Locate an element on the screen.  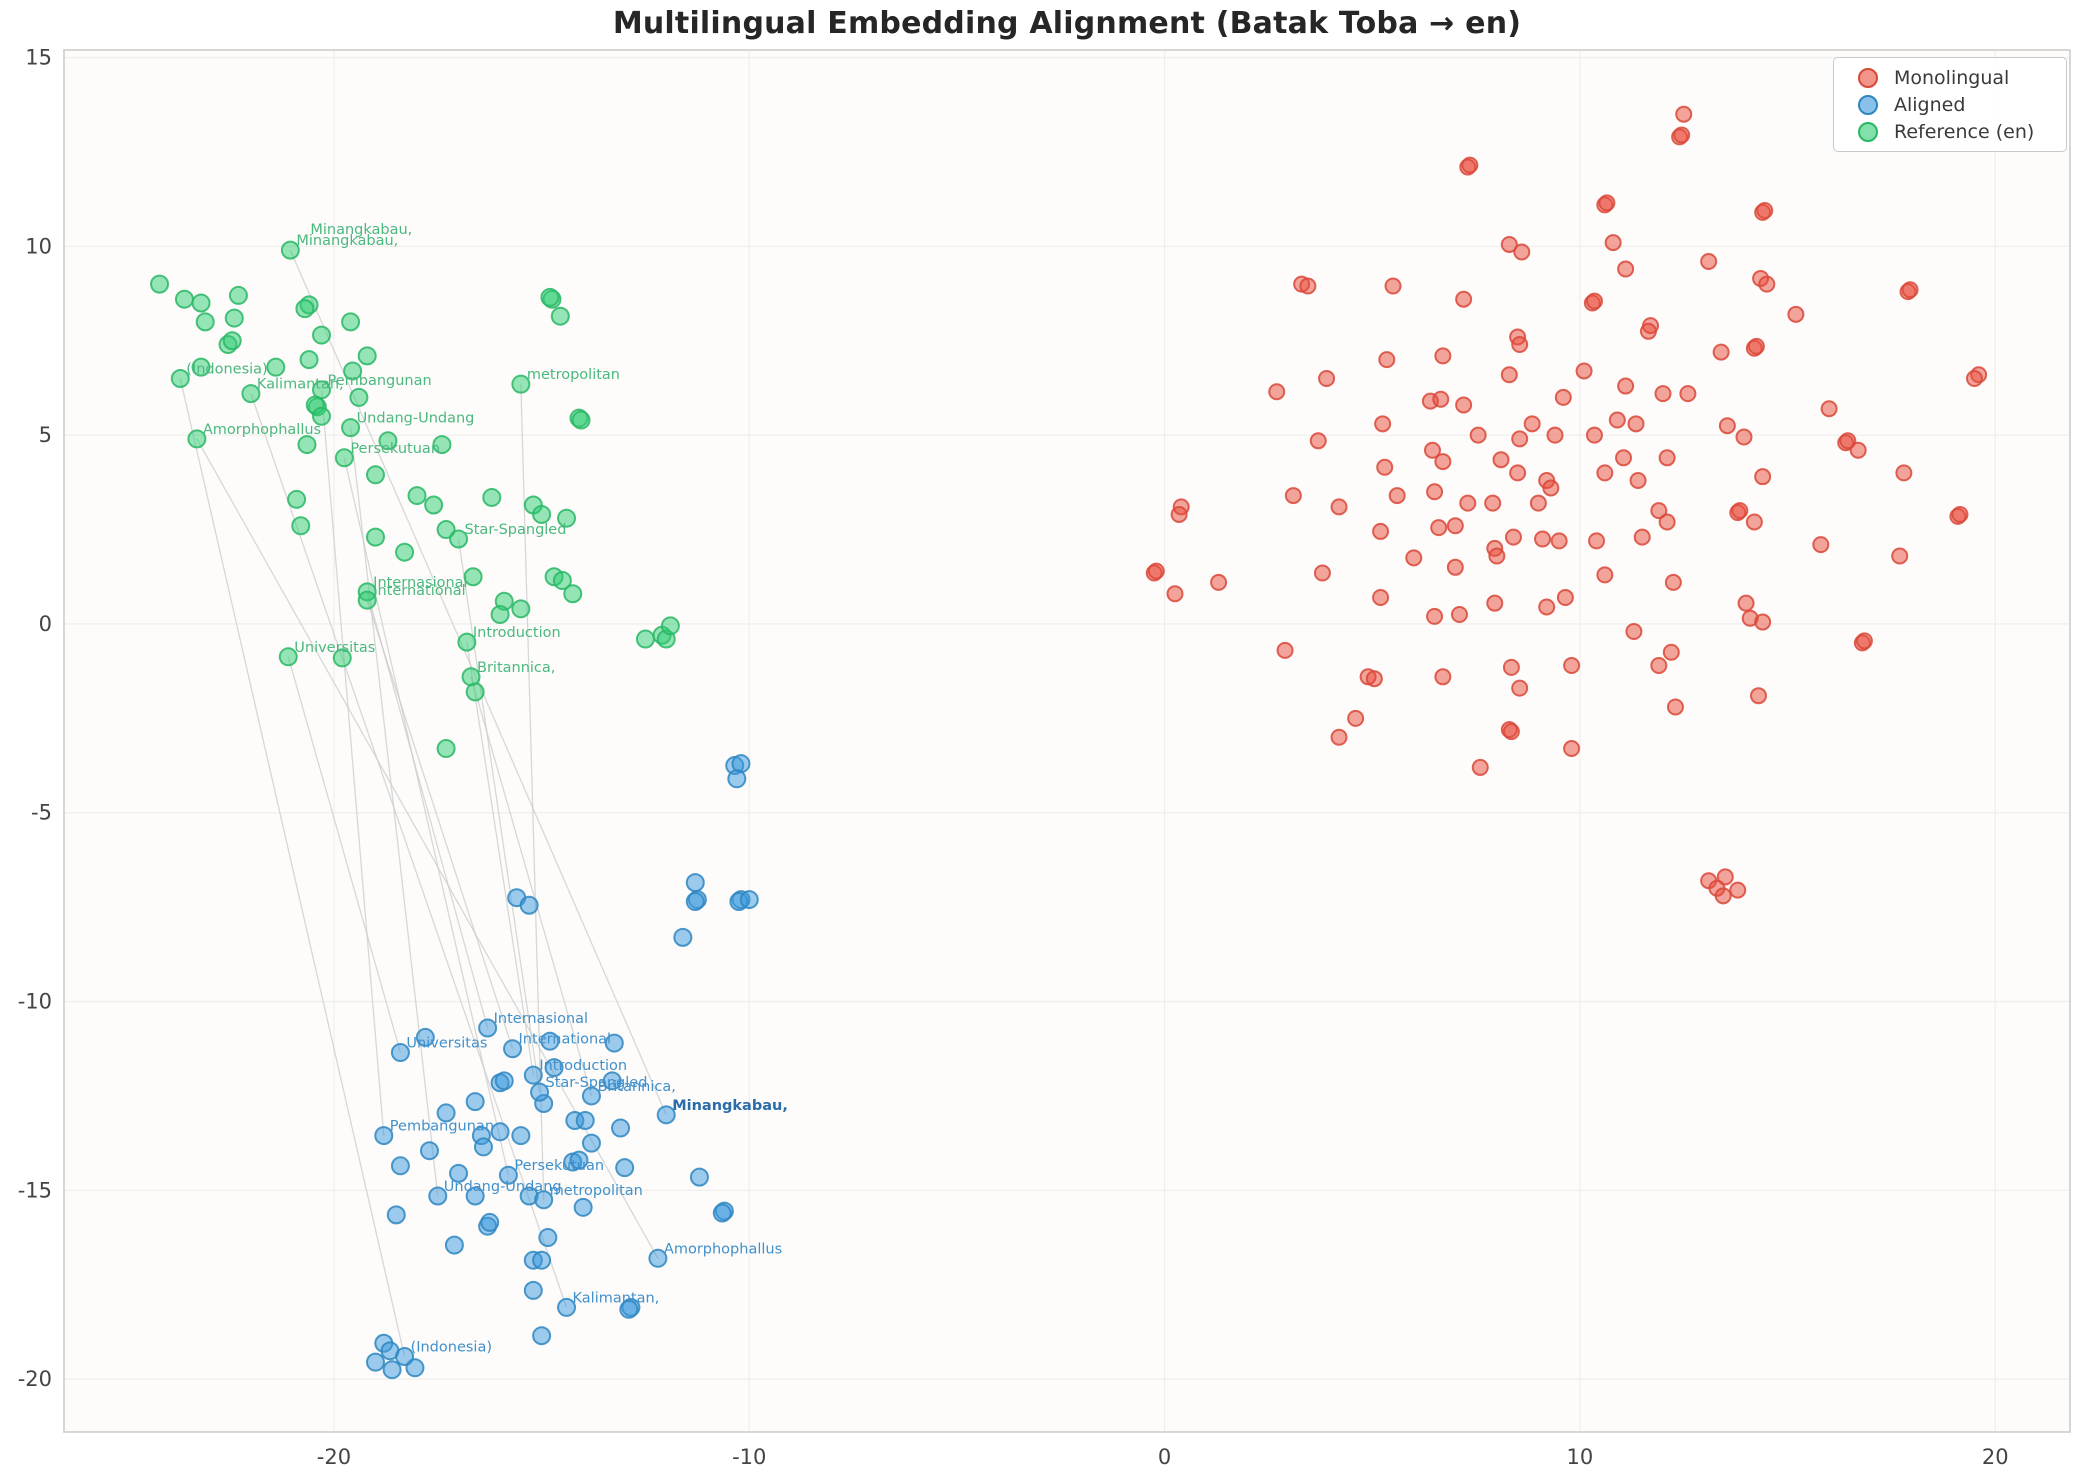
y-tick-label: 15 is located at coordinates (38, 58).